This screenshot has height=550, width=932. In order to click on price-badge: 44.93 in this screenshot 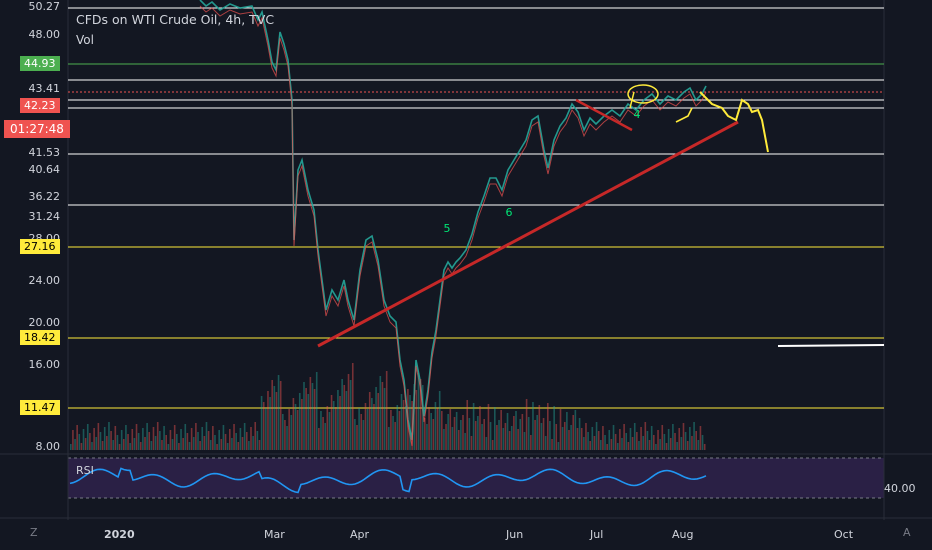, I will do `click(40, 63)`.